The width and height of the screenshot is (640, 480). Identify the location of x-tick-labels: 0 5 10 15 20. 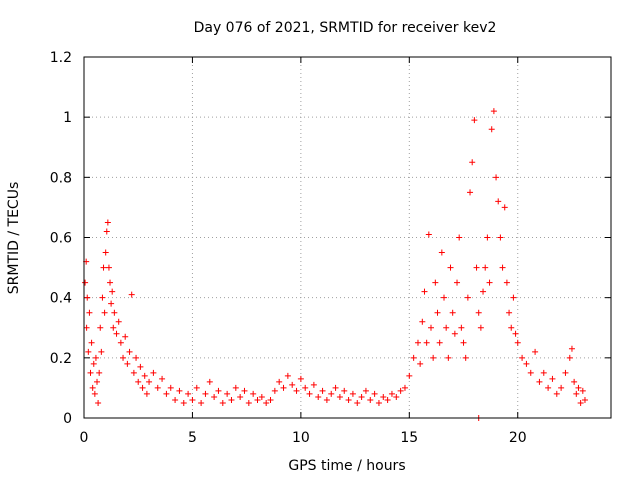
(303, 438).